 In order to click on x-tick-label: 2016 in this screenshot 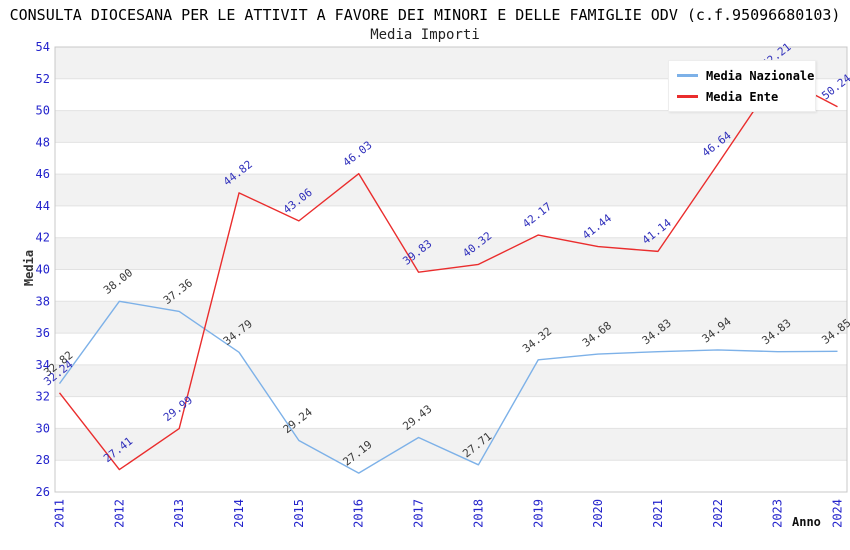, I will do `click(359, 513)`.